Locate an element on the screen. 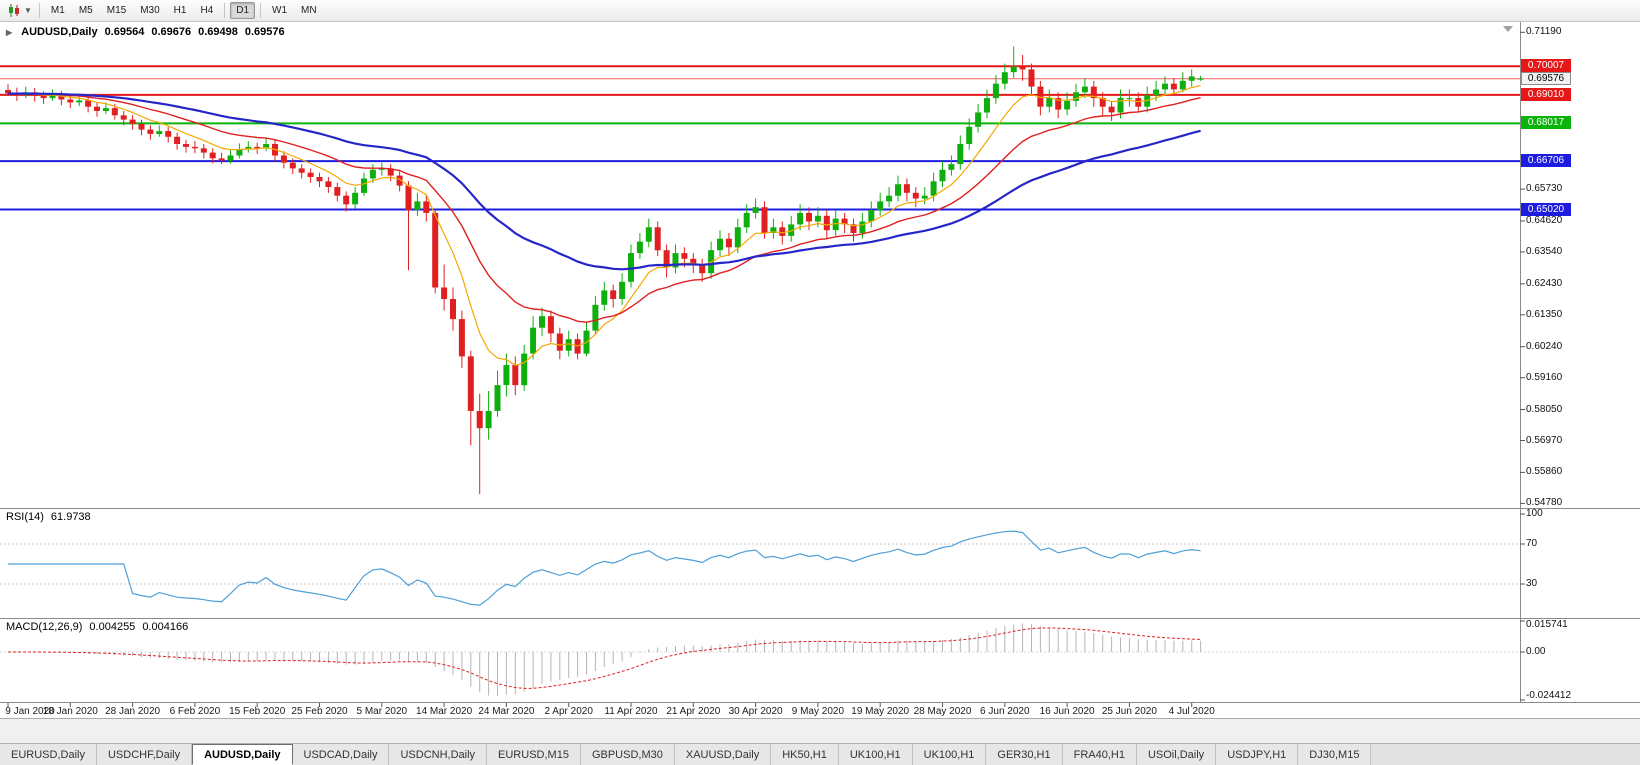 The width and height of the screenshot is (1640, 765). chart-tab-ger30-h1: GER30,H1 is located at coordinates (1024, 754).